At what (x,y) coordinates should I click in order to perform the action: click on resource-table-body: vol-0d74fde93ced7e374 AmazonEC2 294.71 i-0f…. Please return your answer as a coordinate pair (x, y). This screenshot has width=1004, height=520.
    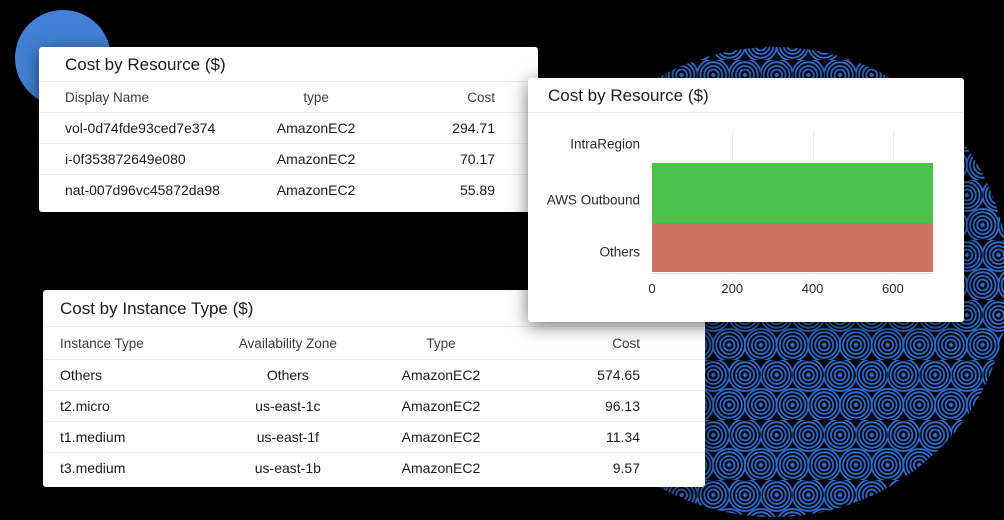
    Looking at the image, I should click on (288, 159).